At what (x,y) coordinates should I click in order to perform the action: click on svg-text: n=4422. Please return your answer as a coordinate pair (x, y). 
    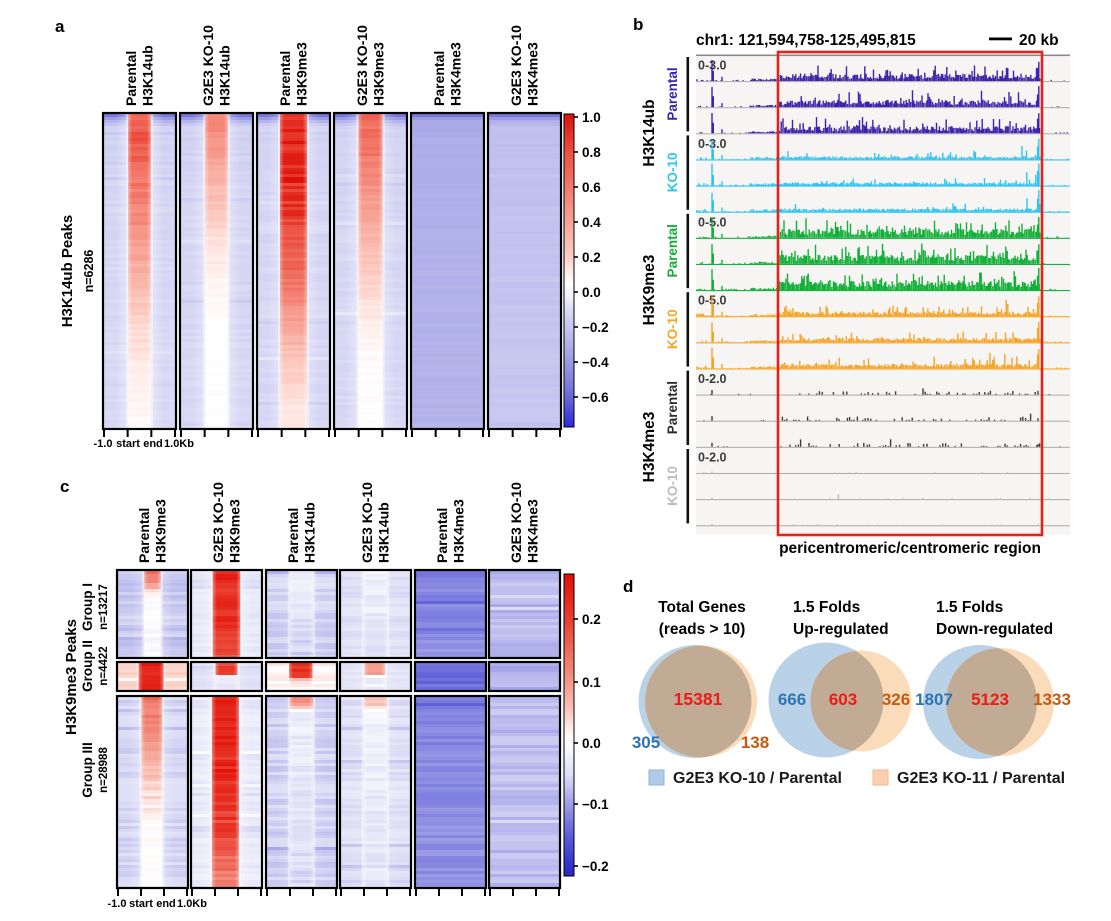
    Looking at the image, I should click on (104, 665).